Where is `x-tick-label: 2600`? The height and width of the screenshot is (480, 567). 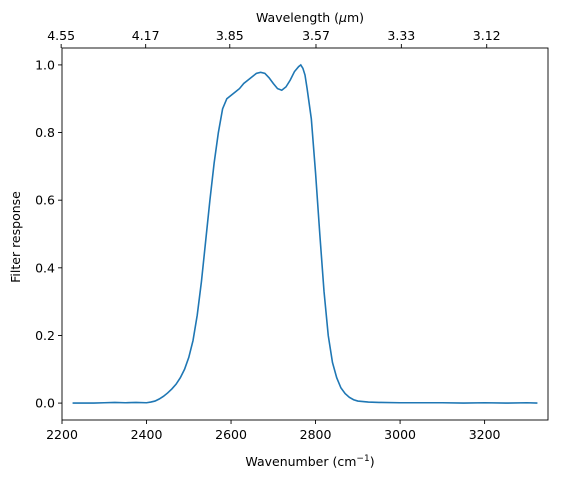
x-tick-label: 2600 is located at coordinates (231, 434).